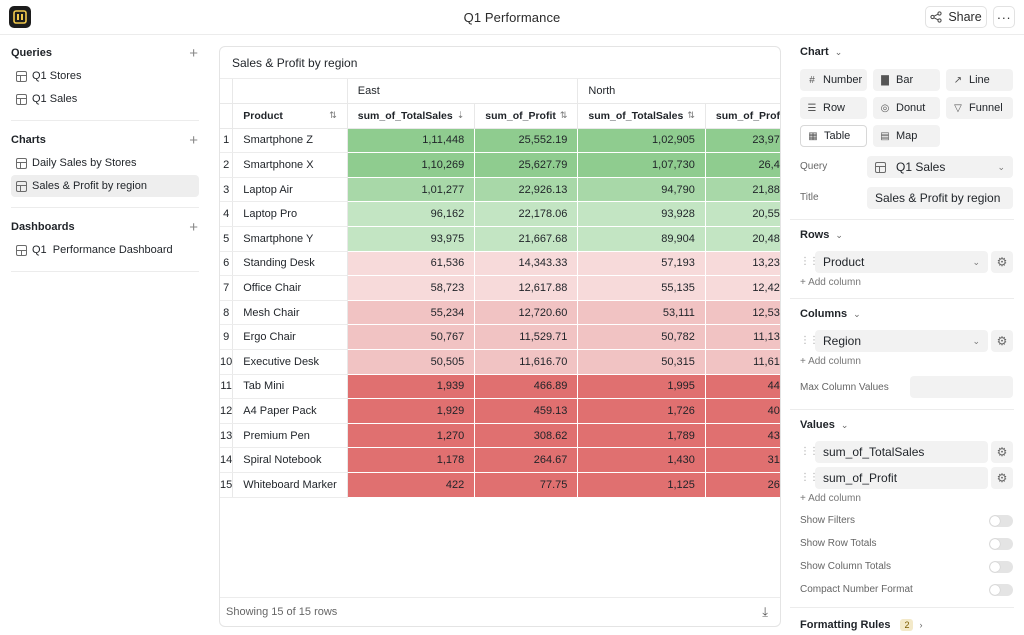  Describe the element at coordinates (526, 141) in the screenshot. I see `value-cell: 25,552.19` at that location.